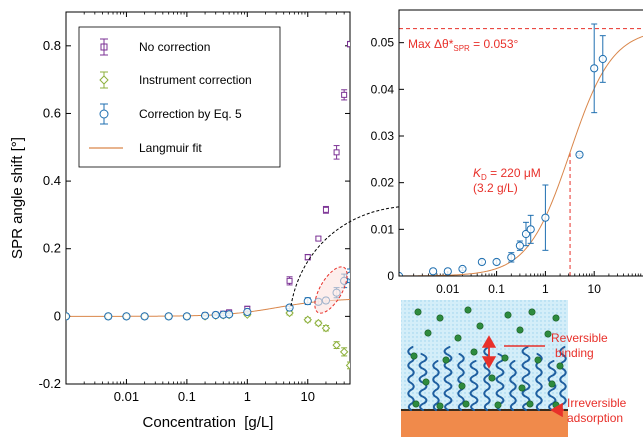 Image resolution: width=643 pixels, height=437 pixels. I want to click on kd-annotation-paren: (3.2 g/L), so click(495, 188).